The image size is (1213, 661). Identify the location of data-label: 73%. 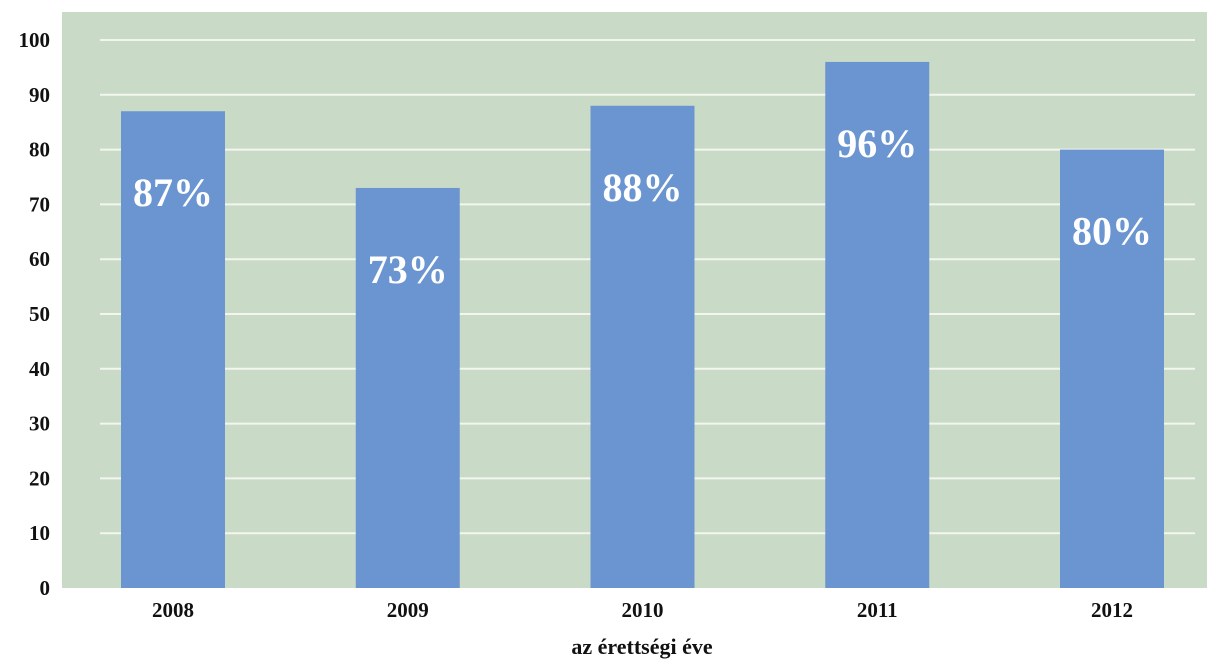
(408, 269).